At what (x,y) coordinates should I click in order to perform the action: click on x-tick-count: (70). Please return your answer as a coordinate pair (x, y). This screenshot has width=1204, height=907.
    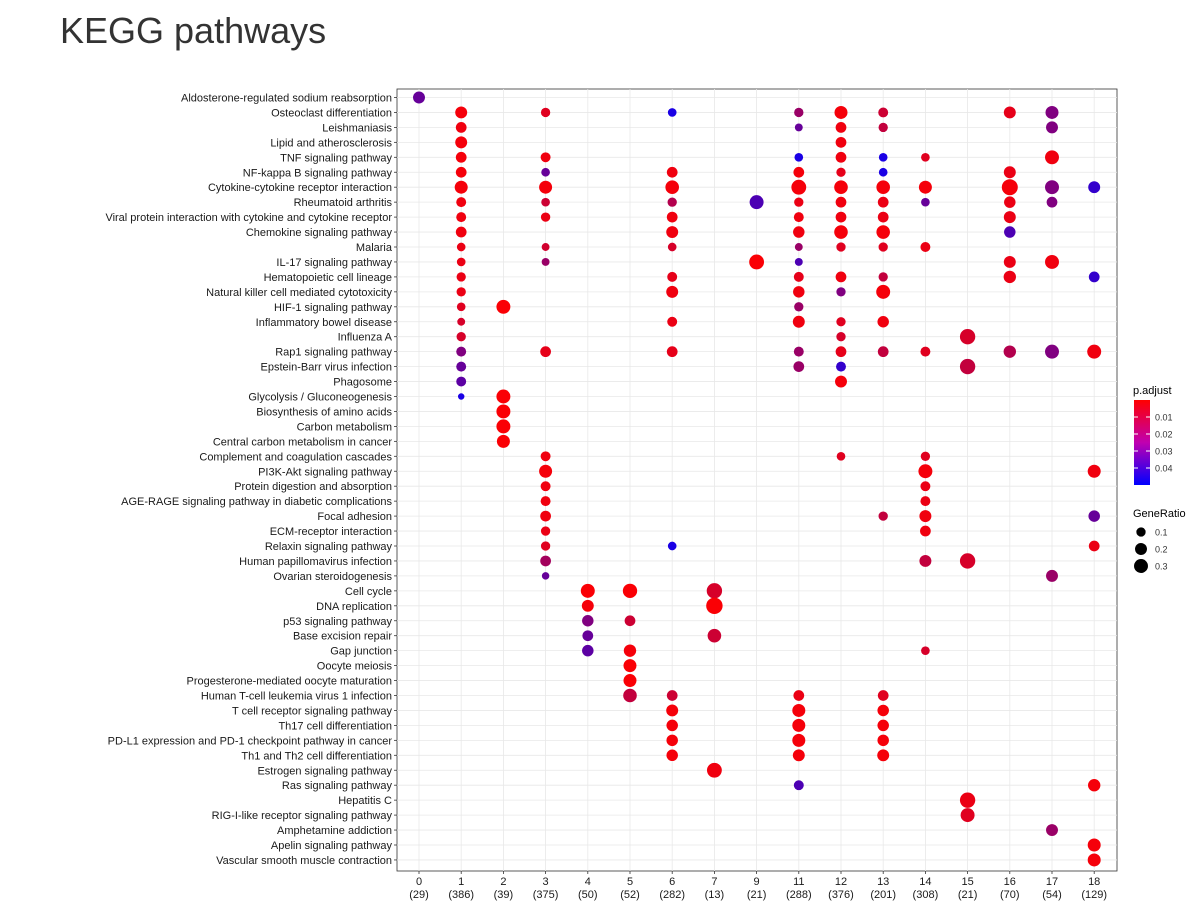
    Looking at the image, I should click on (1010, 895).